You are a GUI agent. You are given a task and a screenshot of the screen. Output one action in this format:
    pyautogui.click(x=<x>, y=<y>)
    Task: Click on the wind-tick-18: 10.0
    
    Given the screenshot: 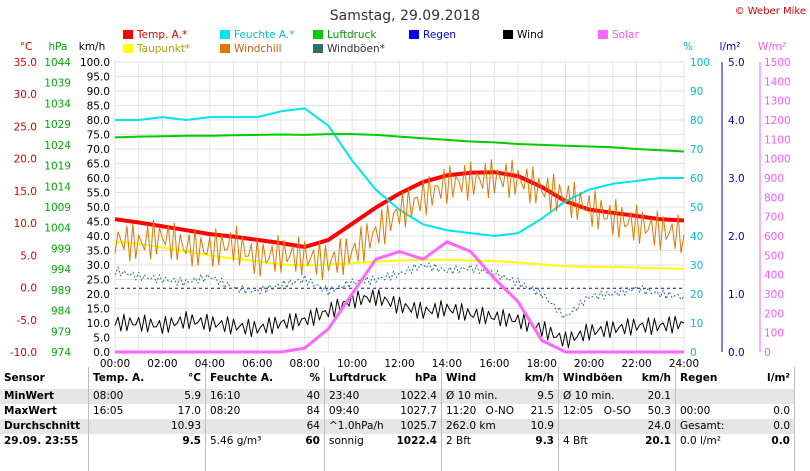 What is the action you would take?
    pyautogui.click(x=98, y=324)
    